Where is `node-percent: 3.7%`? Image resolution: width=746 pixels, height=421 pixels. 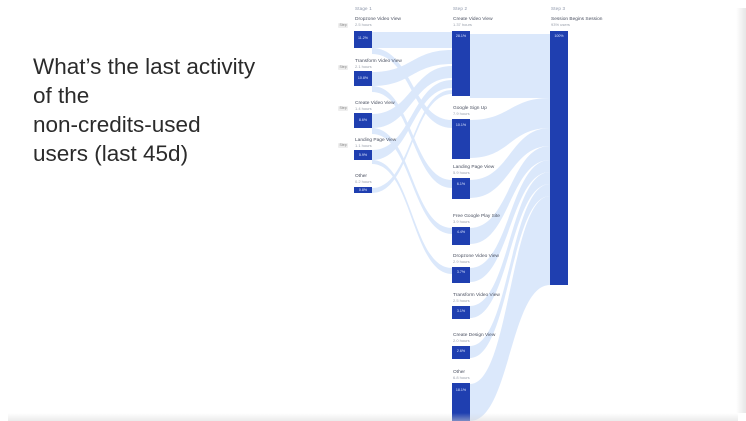 node-percent: 3.7% is located at coordinates (461, 272).